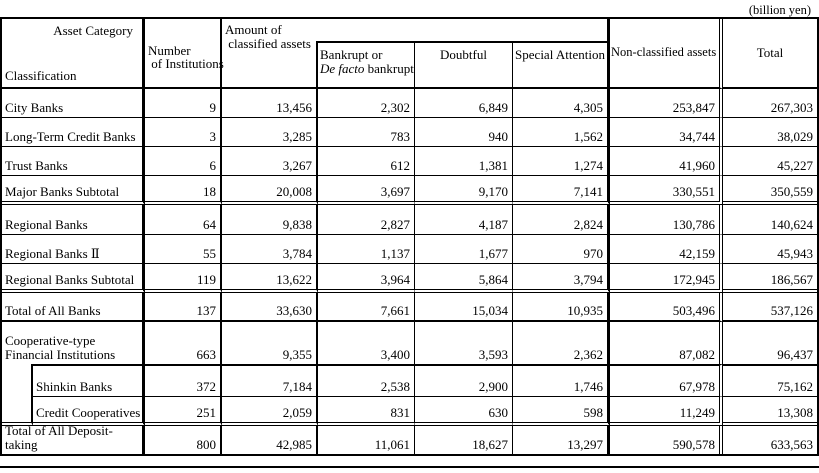  What do you see at coordinates (183, 161) in the screenshot?
I see `table-cell: 6` at bounding box center [183, 161].